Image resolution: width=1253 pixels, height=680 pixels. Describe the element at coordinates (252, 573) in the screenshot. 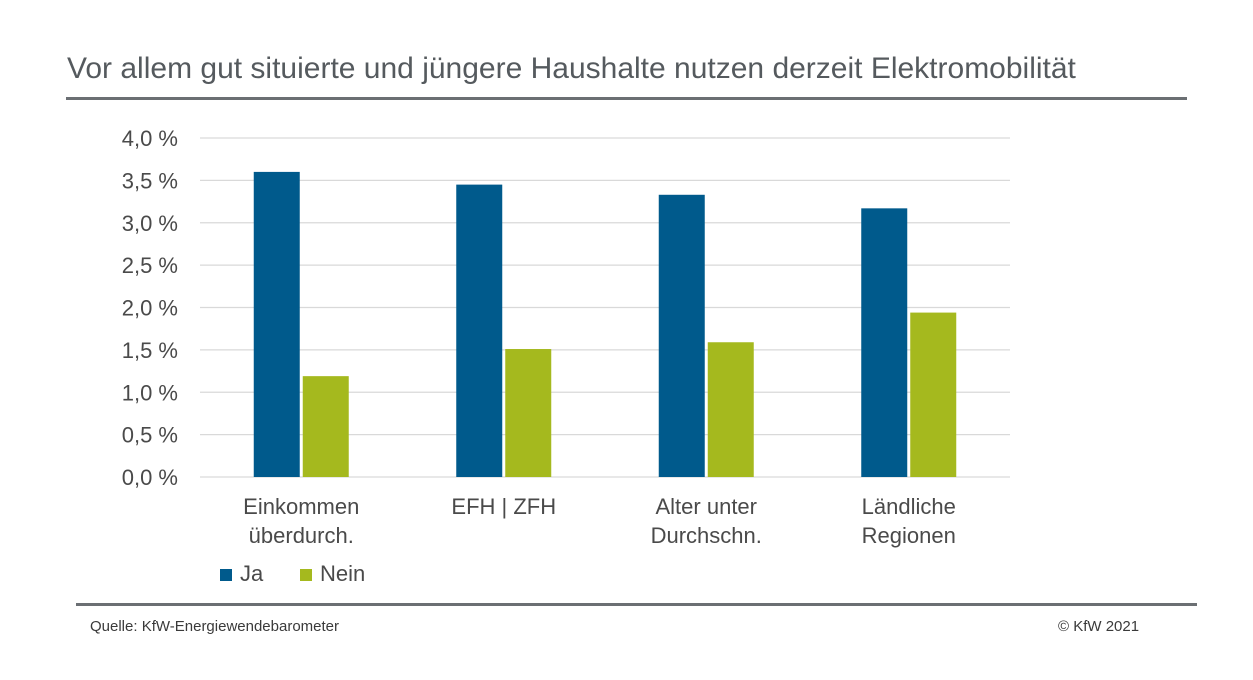

I see `legend-label-ja: Ja` at that location.